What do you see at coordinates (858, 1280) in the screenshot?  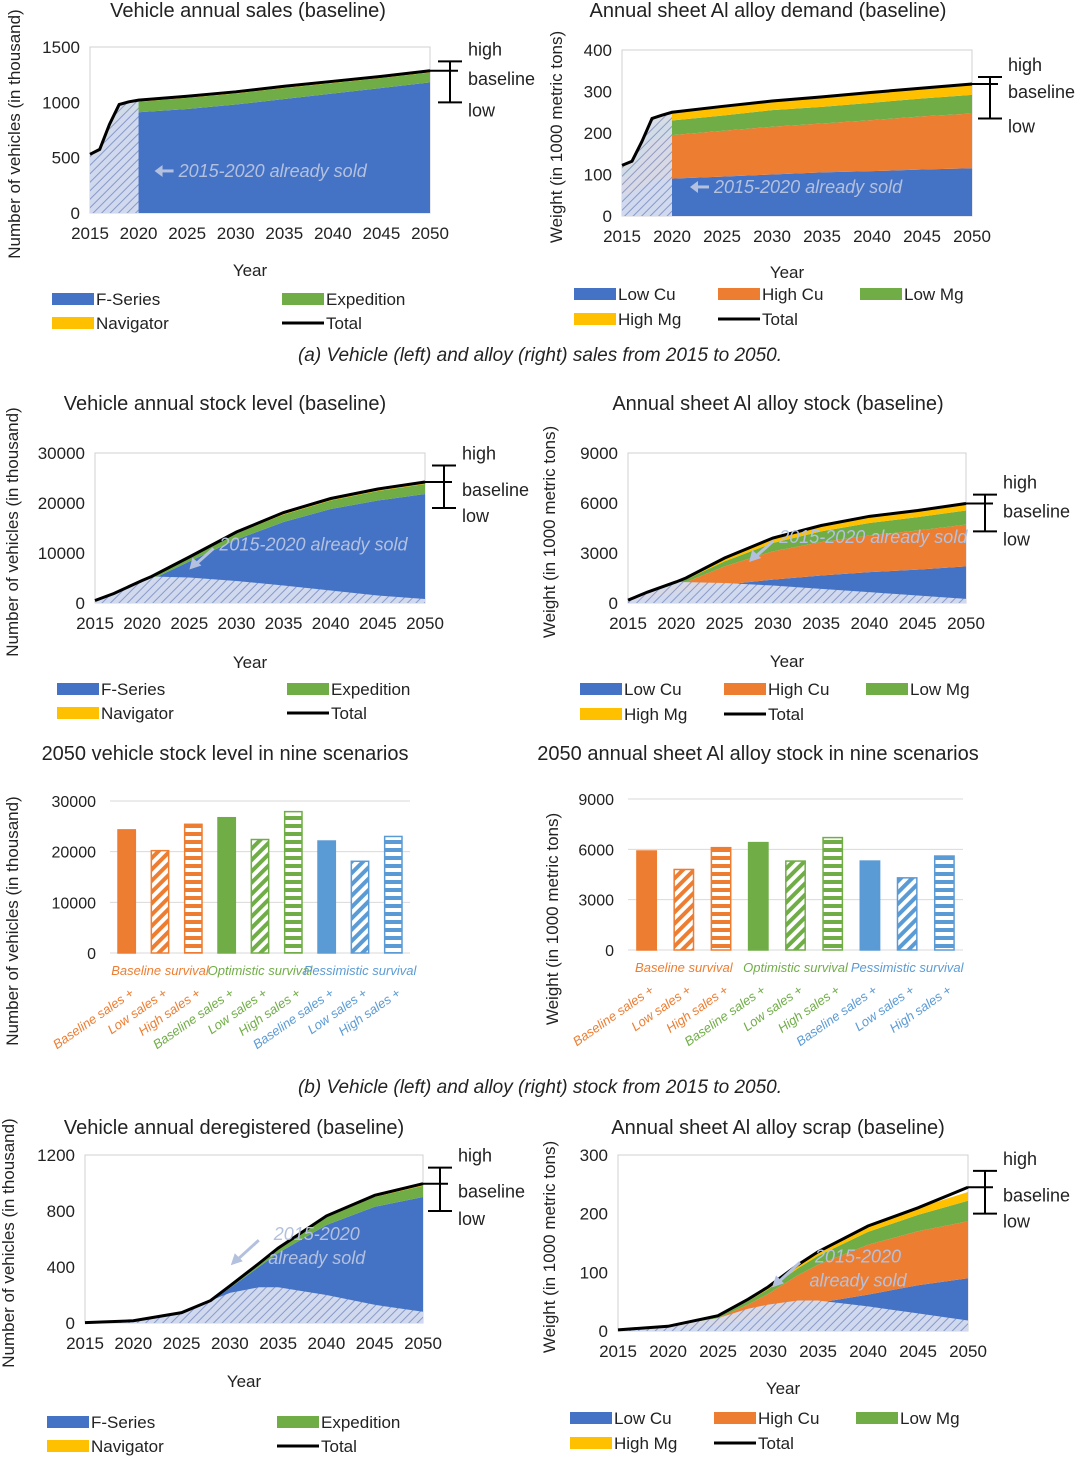 I see `annotation-text: already sold` at bounding box center [858, 1280].